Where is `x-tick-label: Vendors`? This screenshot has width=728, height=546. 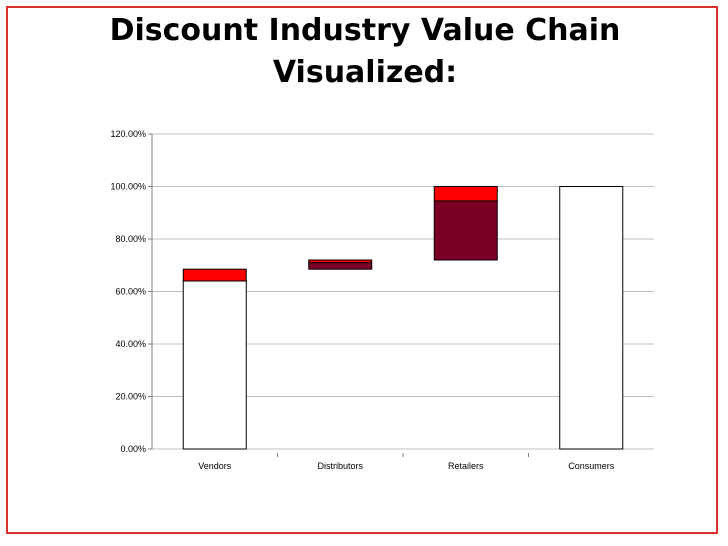 x-tick-label: Vendors is located at coordinates (215, 466).